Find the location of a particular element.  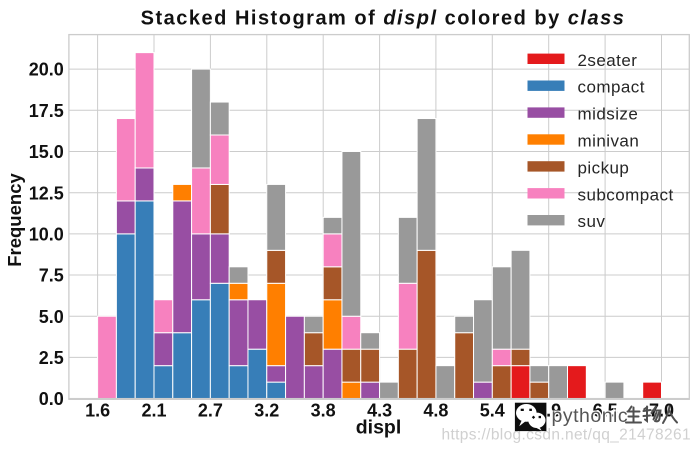

svg-text: pythonic is located at coordinates (590, 416).